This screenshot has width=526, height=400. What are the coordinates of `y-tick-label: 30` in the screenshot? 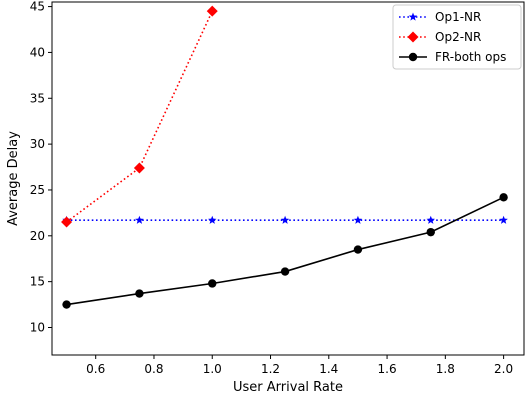 It's located at (37, 144).